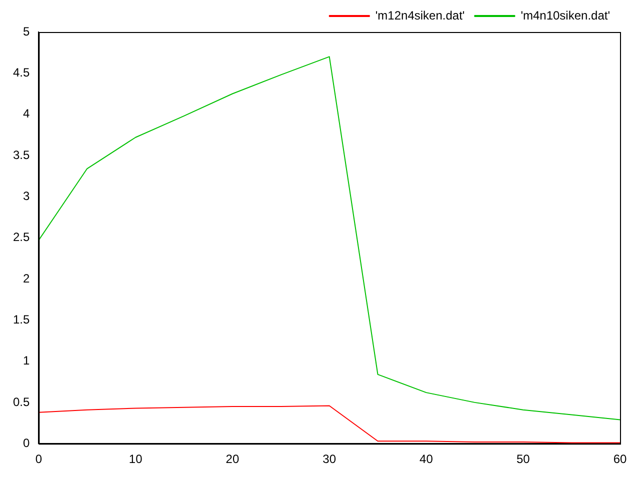  I want to click on y-tick-label: 0, so click(26, 443).